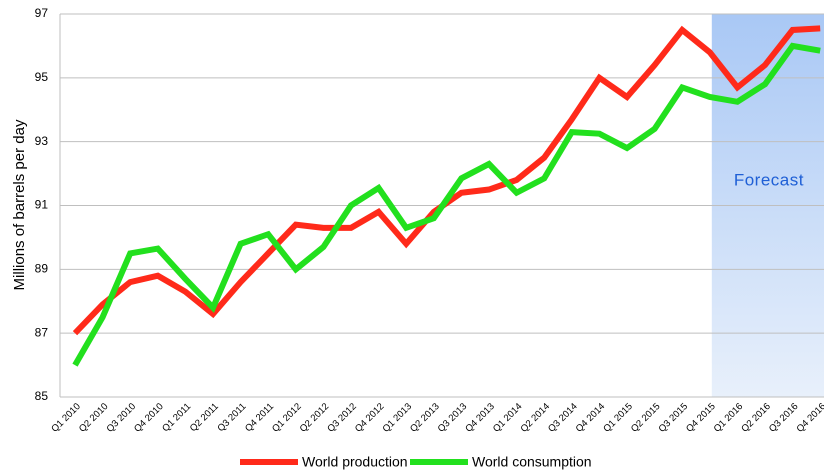 This screenshot has height=472, width=824. Describe the element at coordinates (149, 418) in the screenshot. I see `x-tick-label: Q4 2010` at that location.